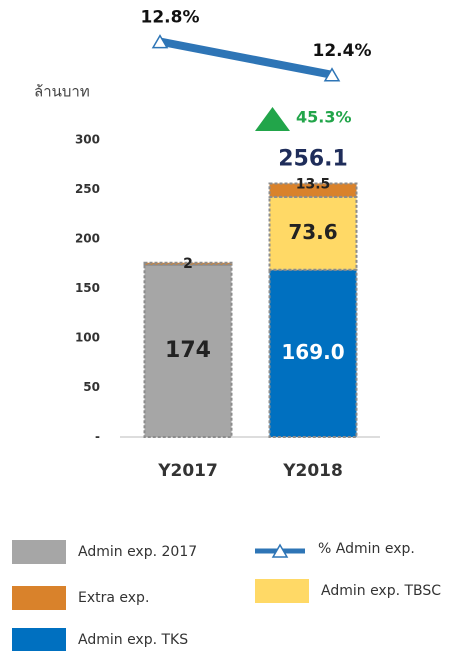 This screenshot has width=476, height=651. Describe the element at coordinates (87, 189) in the screenshot. I see `y-tick-label: 250` at that location.